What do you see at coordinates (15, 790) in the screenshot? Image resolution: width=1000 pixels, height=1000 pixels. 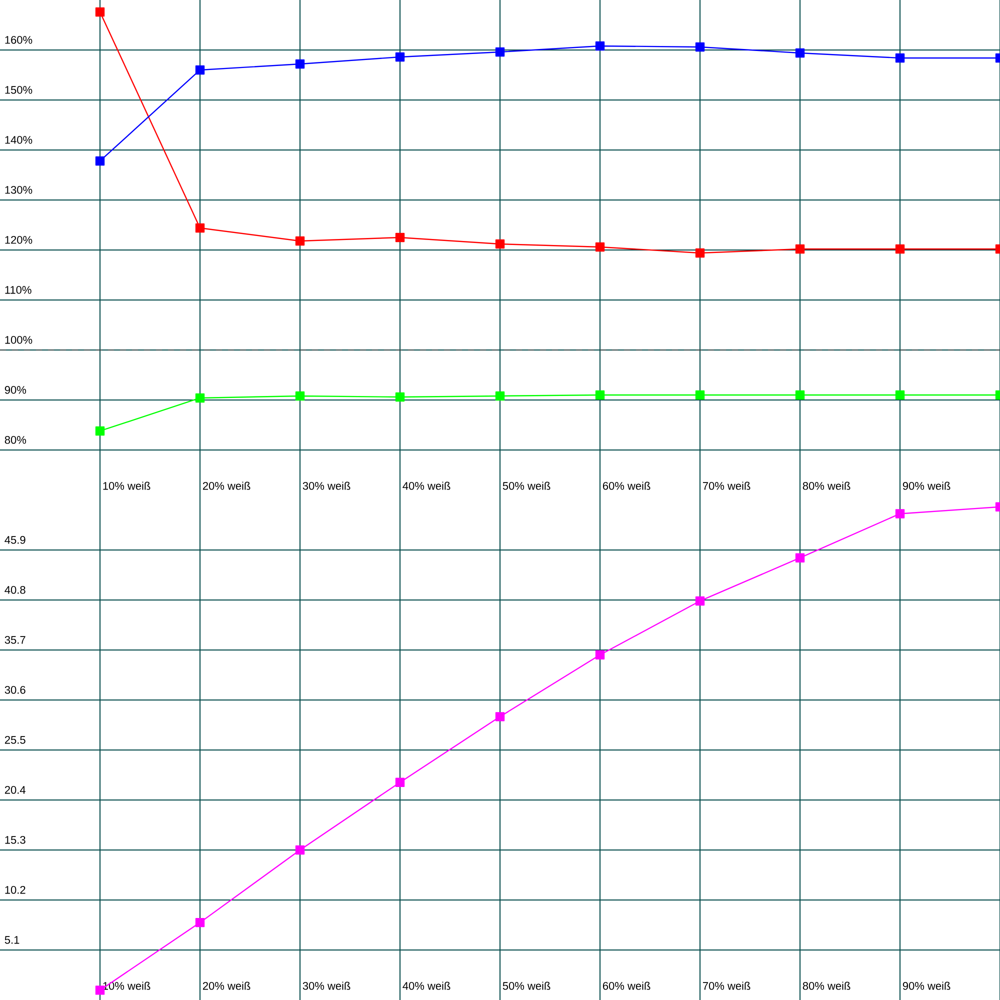 I see `y-tick-label: 20.4` at bounding box center [15, 790].